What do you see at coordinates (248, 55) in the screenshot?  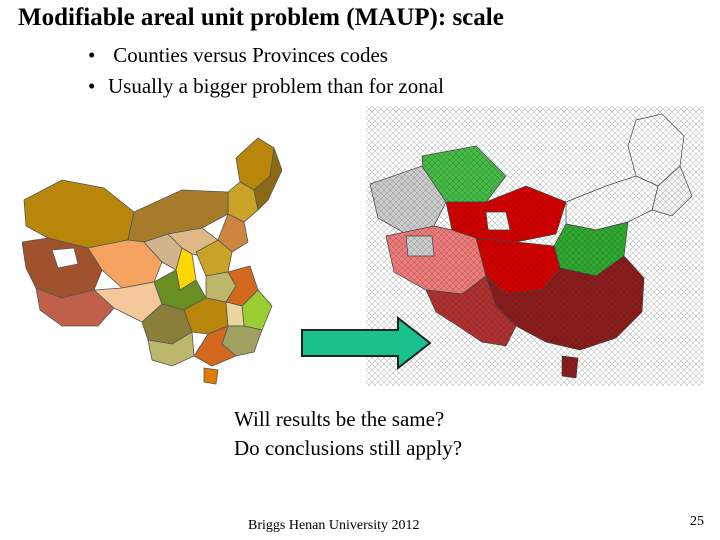 I see `bullet-text: Counties versus Provinces codes` at bounding box center [248, 55].